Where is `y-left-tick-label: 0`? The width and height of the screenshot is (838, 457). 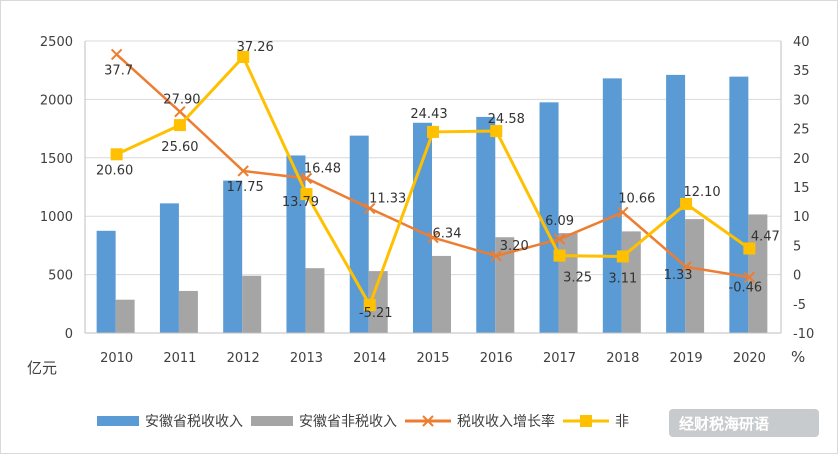
y-left-tick-label: 0 is located at coordinates (69, 334).